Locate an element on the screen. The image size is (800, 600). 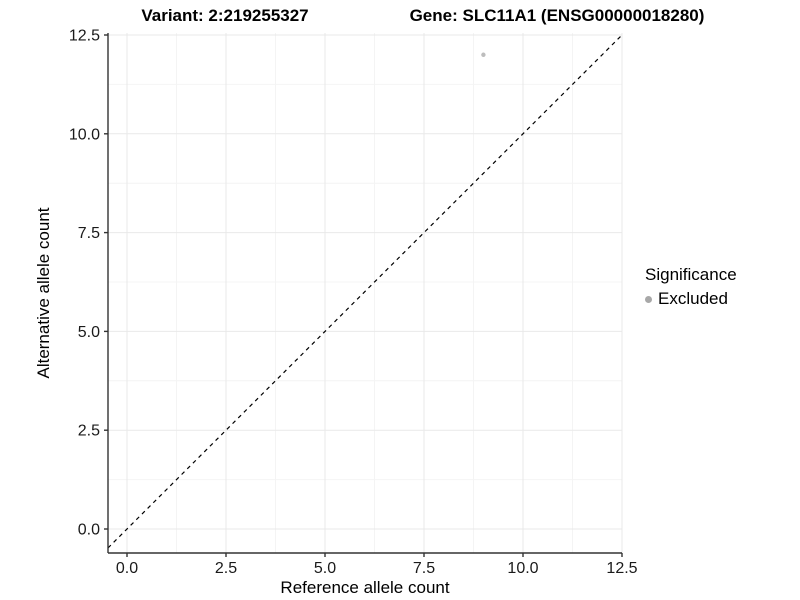
x-tick-label: 0.0 is located at coordinates (127, 568).